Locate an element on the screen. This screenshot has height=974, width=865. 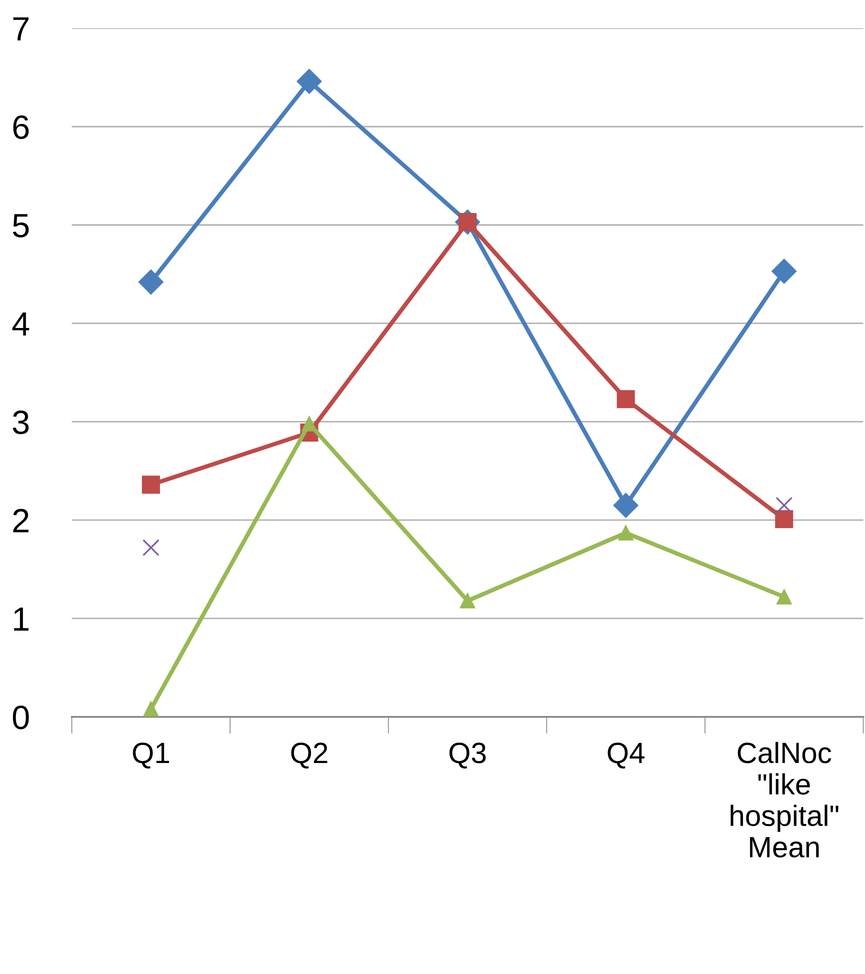
y-tick-label: 5 is located at coordinates (20, 226).